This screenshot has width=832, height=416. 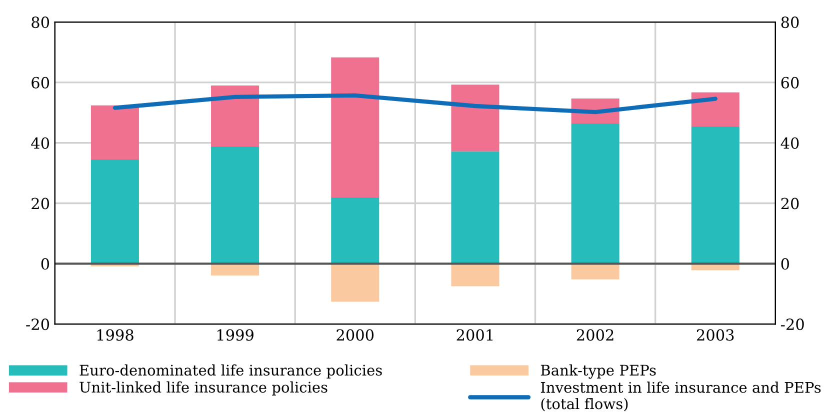 I want to click on y2-tick-label: -20, so click(x=792, y=324).